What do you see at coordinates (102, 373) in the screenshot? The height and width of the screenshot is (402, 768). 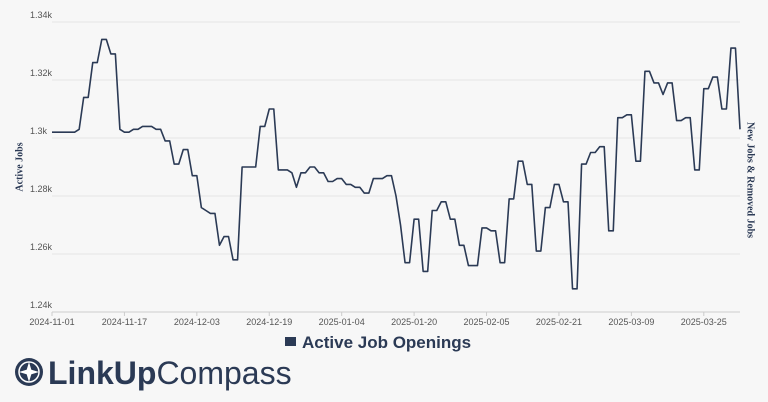 I see `logo-bold: LinkUp` at bounding box center [102, 373].